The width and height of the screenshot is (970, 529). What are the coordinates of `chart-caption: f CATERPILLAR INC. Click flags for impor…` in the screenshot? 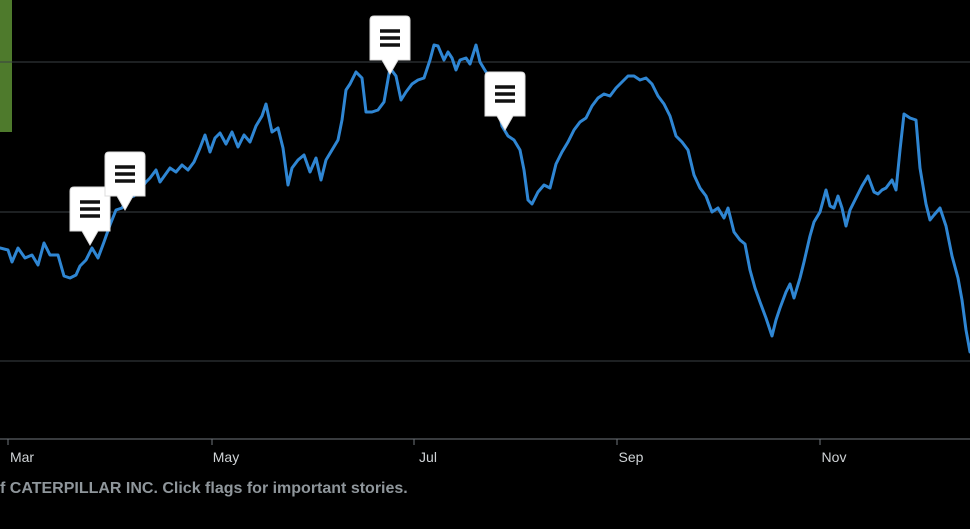 It's located at (204, 488).